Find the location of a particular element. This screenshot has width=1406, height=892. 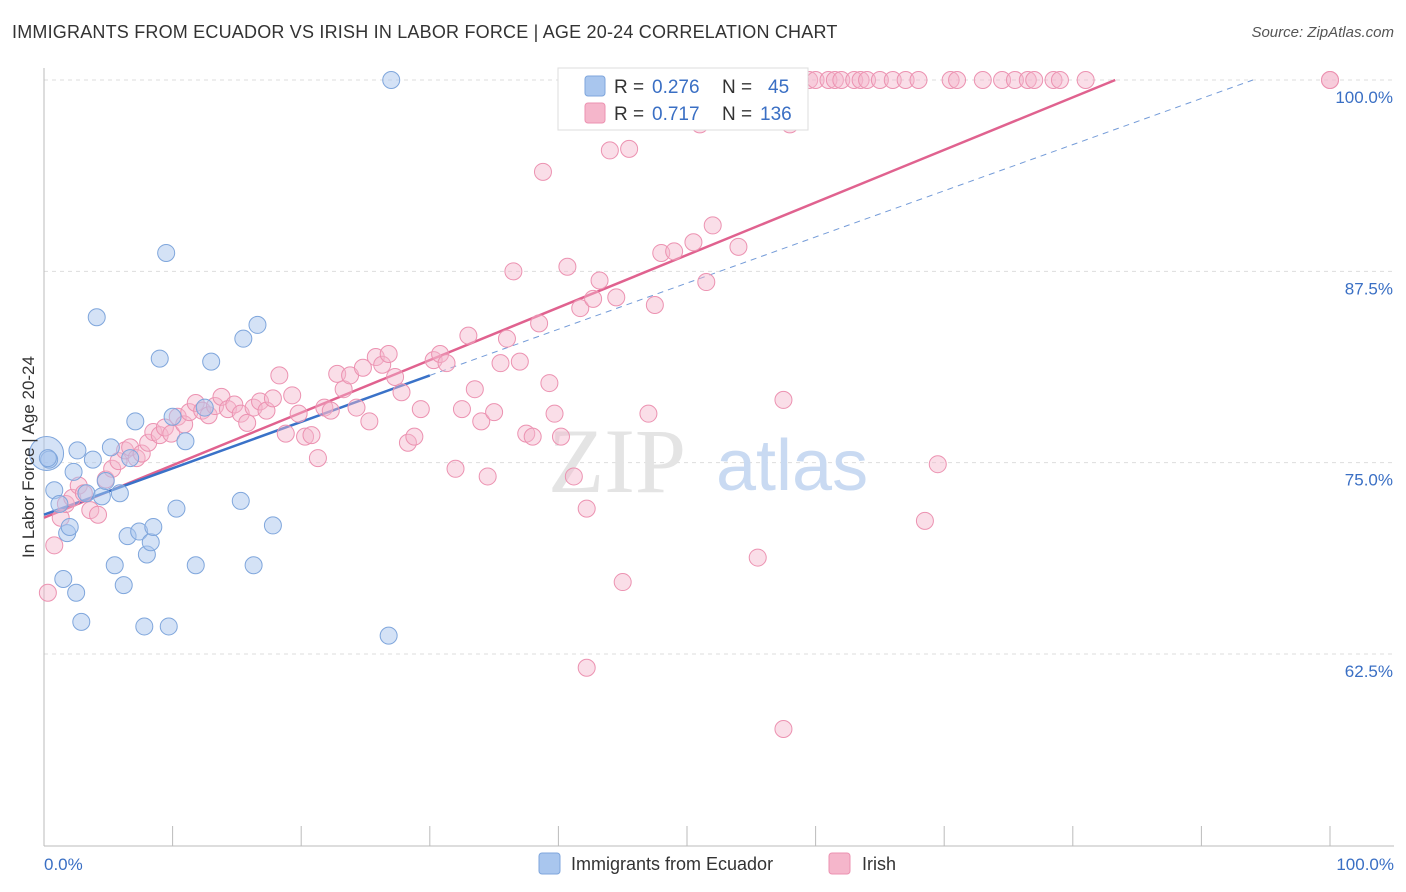

watermark: ZIP atlas is located at coordinates (708, 461).